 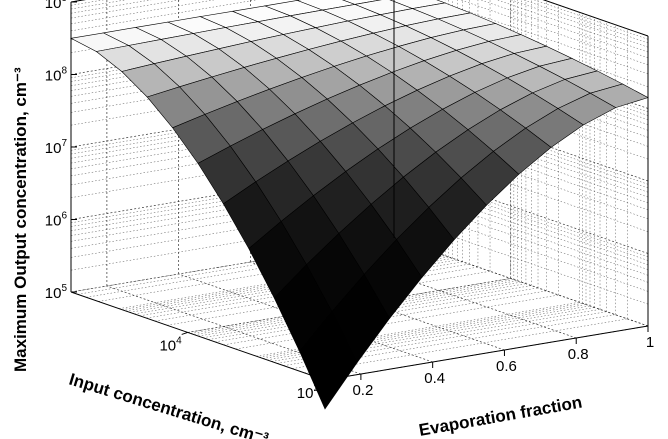 What do you see at coordinates (56, 147) in the screenshot?
I see `z-tick-label: 10⁷` at bounding box center [56, 147].